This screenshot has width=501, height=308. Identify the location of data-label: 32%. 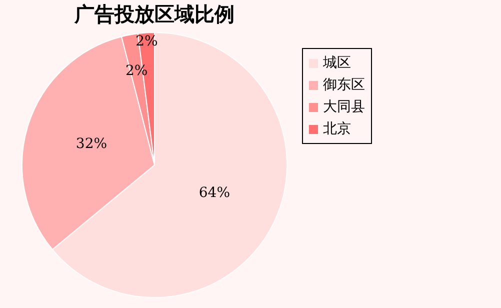
(92, 144).